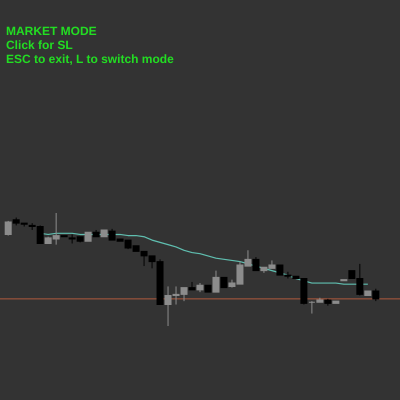  What do you see at coordinates (39, 45) in the screenshot?
I see `text: Click for SL` at bounding box center [39, 45].